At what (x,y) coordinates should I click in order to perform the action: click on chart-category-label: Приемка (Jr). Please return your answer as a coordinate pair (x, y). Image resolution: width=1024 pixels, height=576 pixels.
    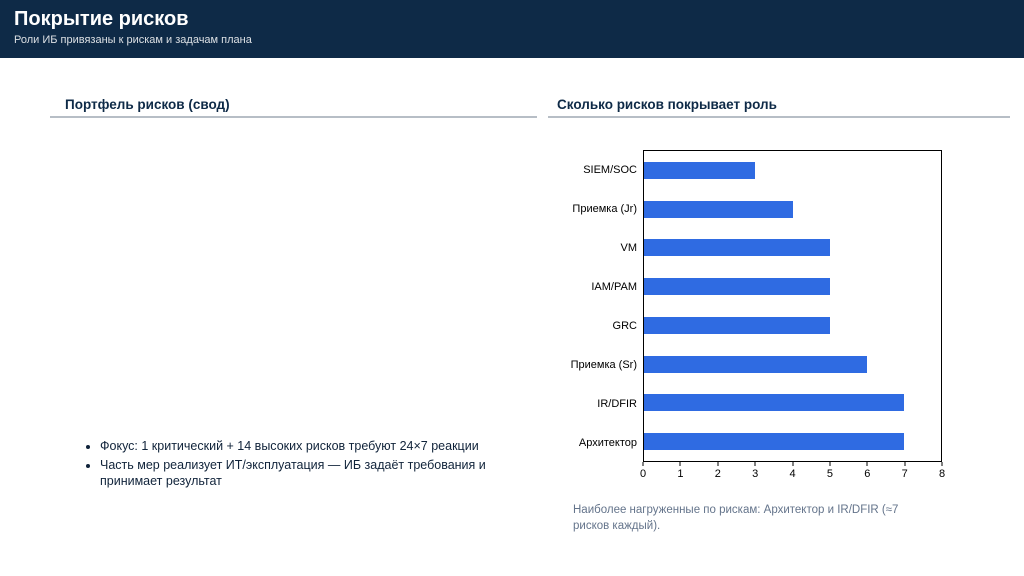
    Looking at the image, I should click on (604, 208).